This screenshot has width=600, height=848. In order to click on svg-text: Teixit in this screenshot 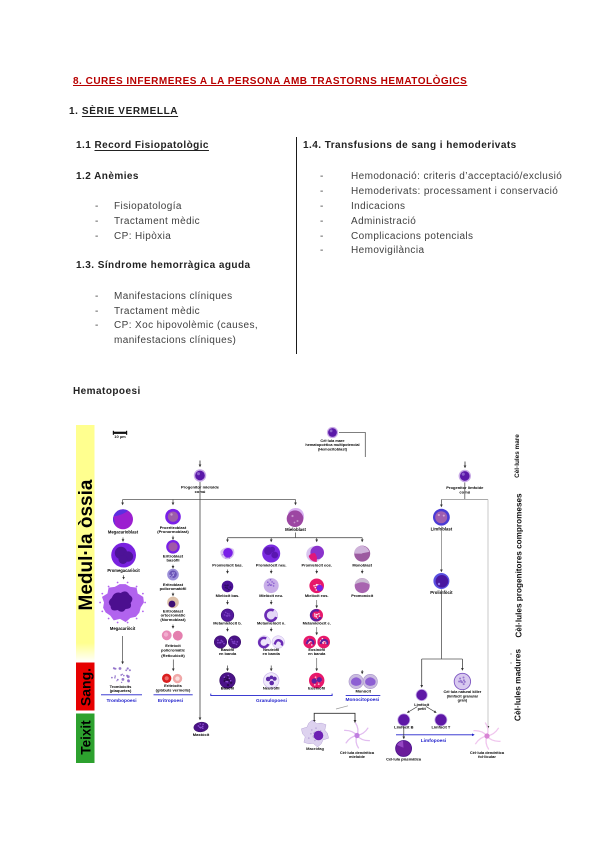, I will do `click(85, 737)`.